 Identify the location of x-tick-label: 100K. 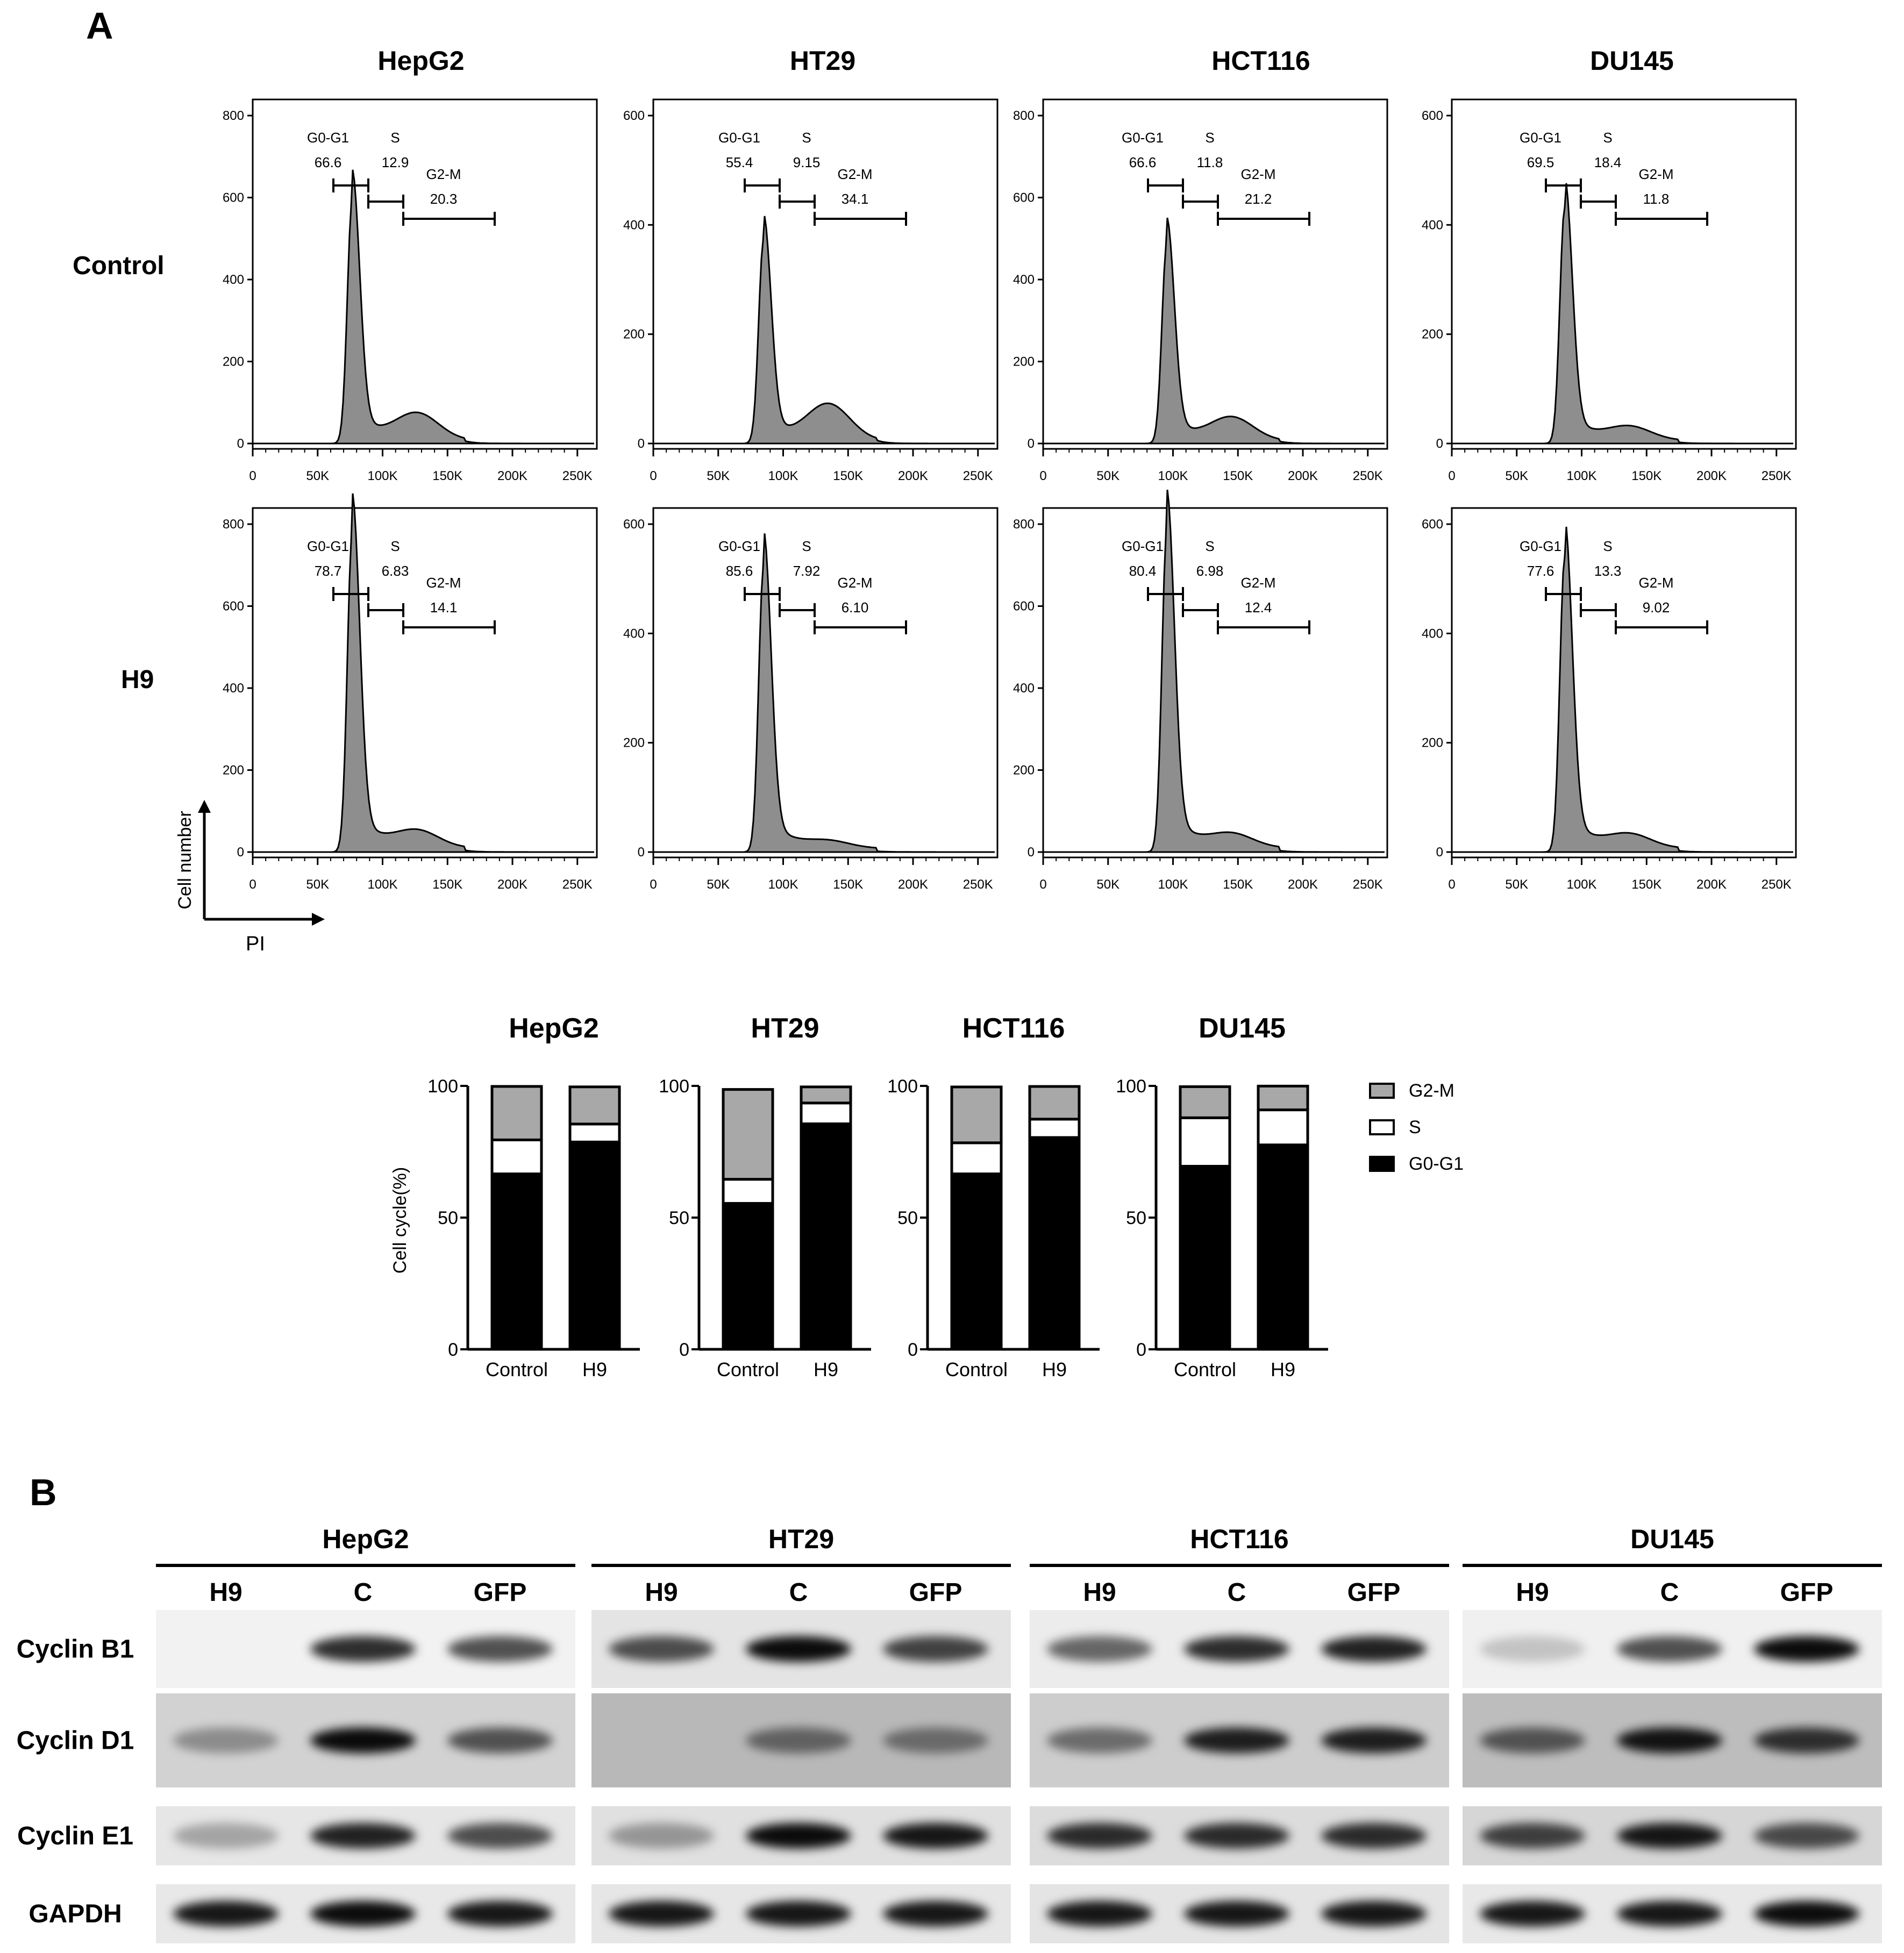
(1581, 476).